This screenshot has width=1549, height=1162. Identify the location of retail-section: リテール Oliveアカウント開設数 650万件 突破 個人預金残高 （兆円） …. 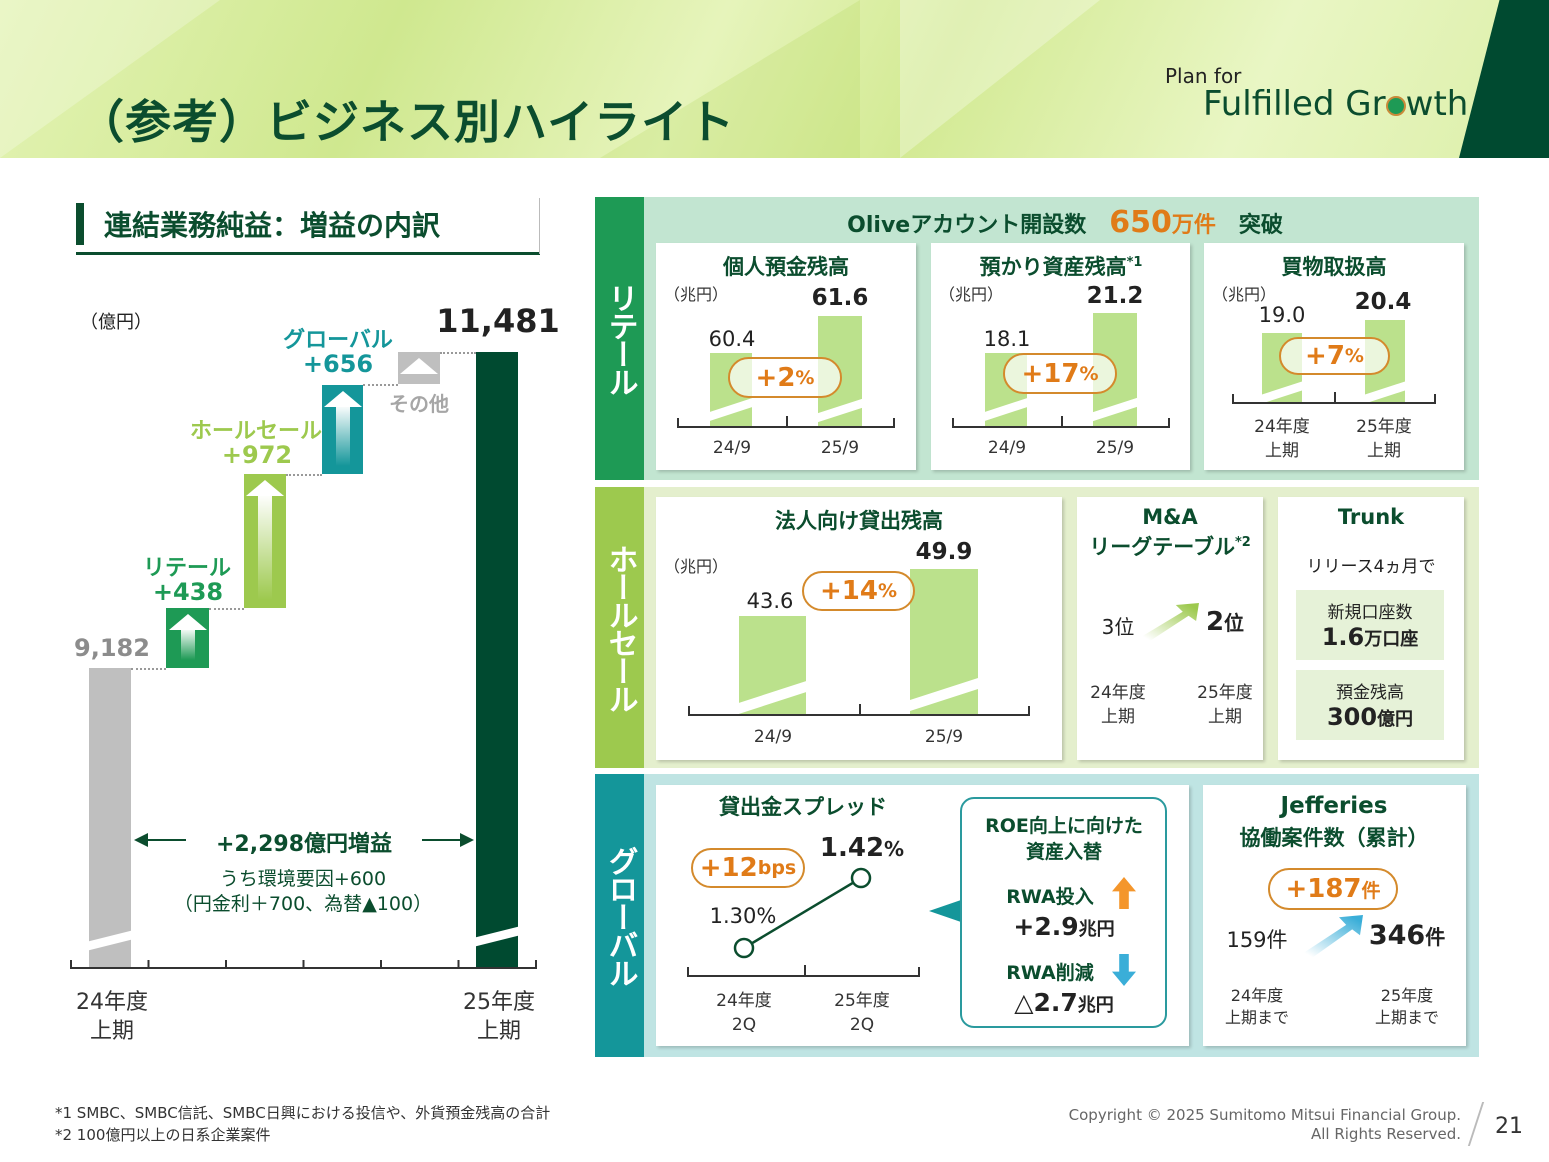
(1037, 338).